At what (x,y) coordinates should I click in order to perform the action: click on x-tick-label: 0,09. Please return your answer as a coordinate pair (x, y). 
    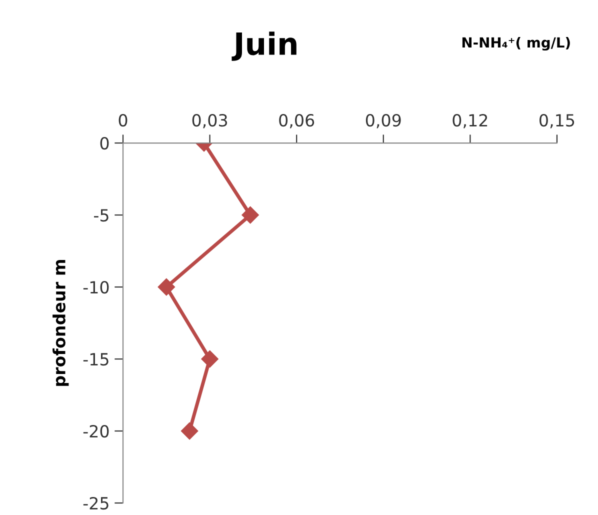
    Looking at the image, I should click on (383, 121).